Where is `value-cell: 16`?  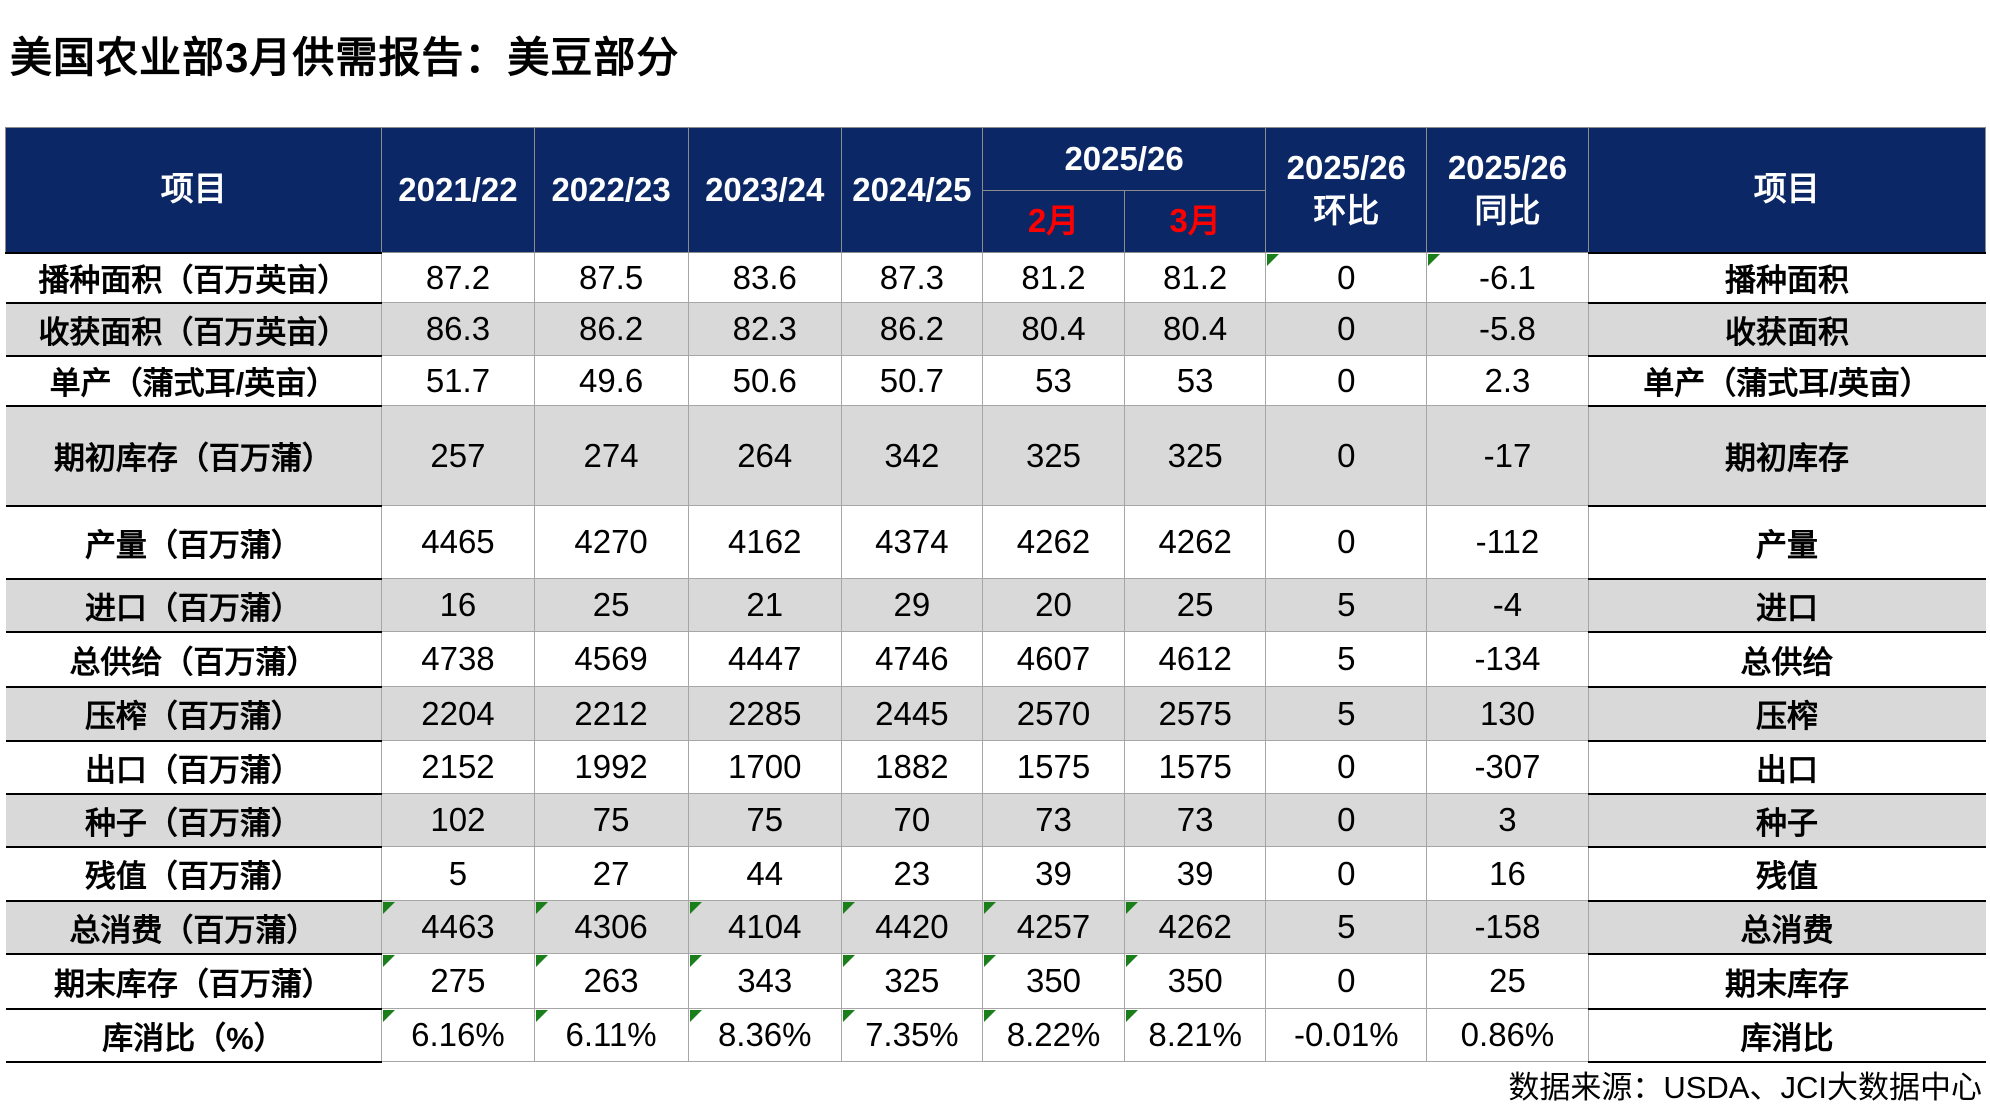
value-cell: 16 is located at coordinates (1507, 873).